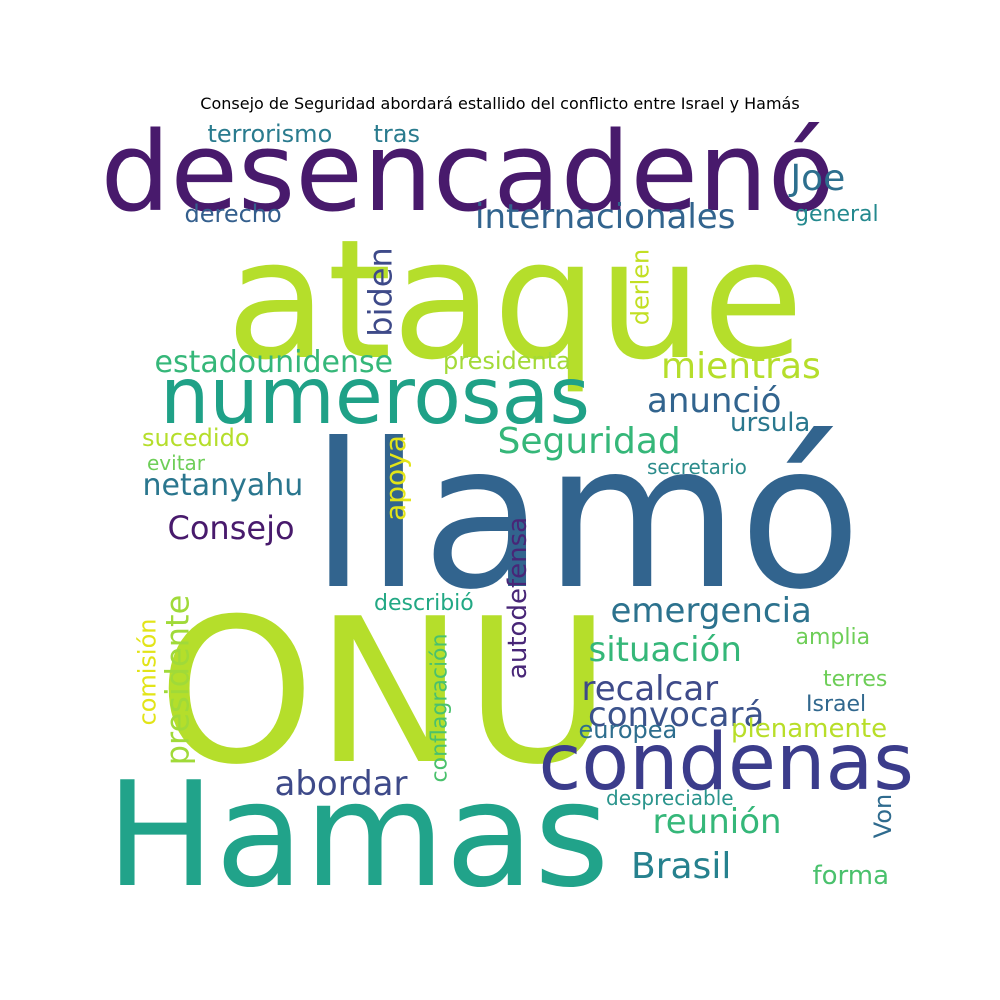 This screenshot has height=1000, width=1000. Describe the element at coordinates (380, 292) in the screenshot. I see `word-biden: biden` at that location.